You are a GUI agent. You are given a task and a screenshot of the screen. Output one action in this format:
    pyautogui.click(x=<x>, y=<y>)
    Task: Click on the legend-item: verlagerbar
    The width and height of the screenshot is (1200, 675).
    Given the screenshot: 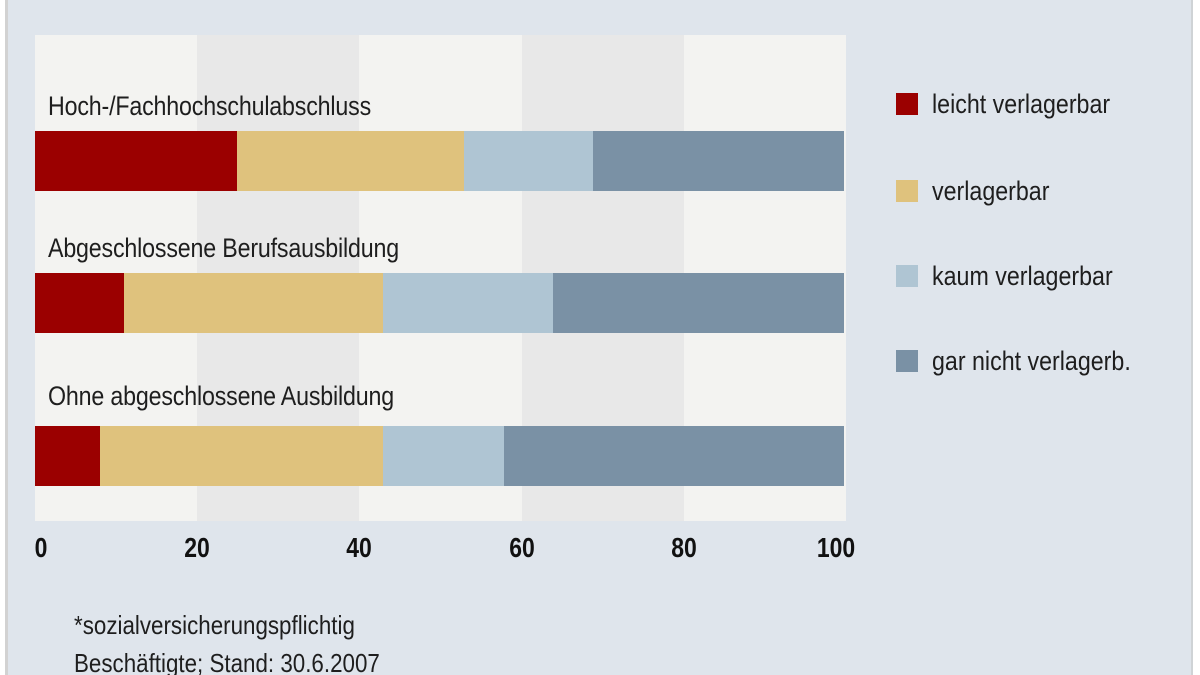 What is the action you would take?
    pyautogui.click(x=982, y=191)
    